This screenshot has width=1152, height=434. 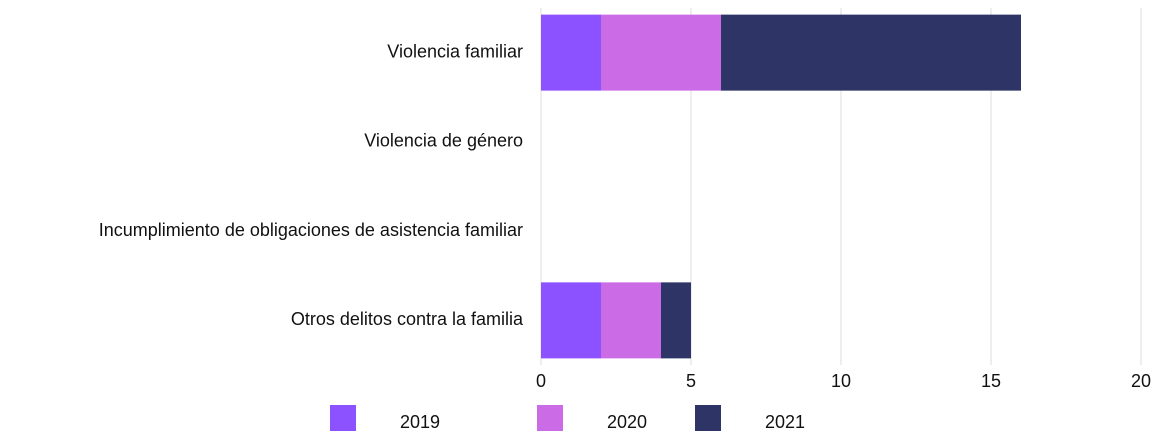 I want to click on x-tick-label: 15, so click(x=991, y=381).